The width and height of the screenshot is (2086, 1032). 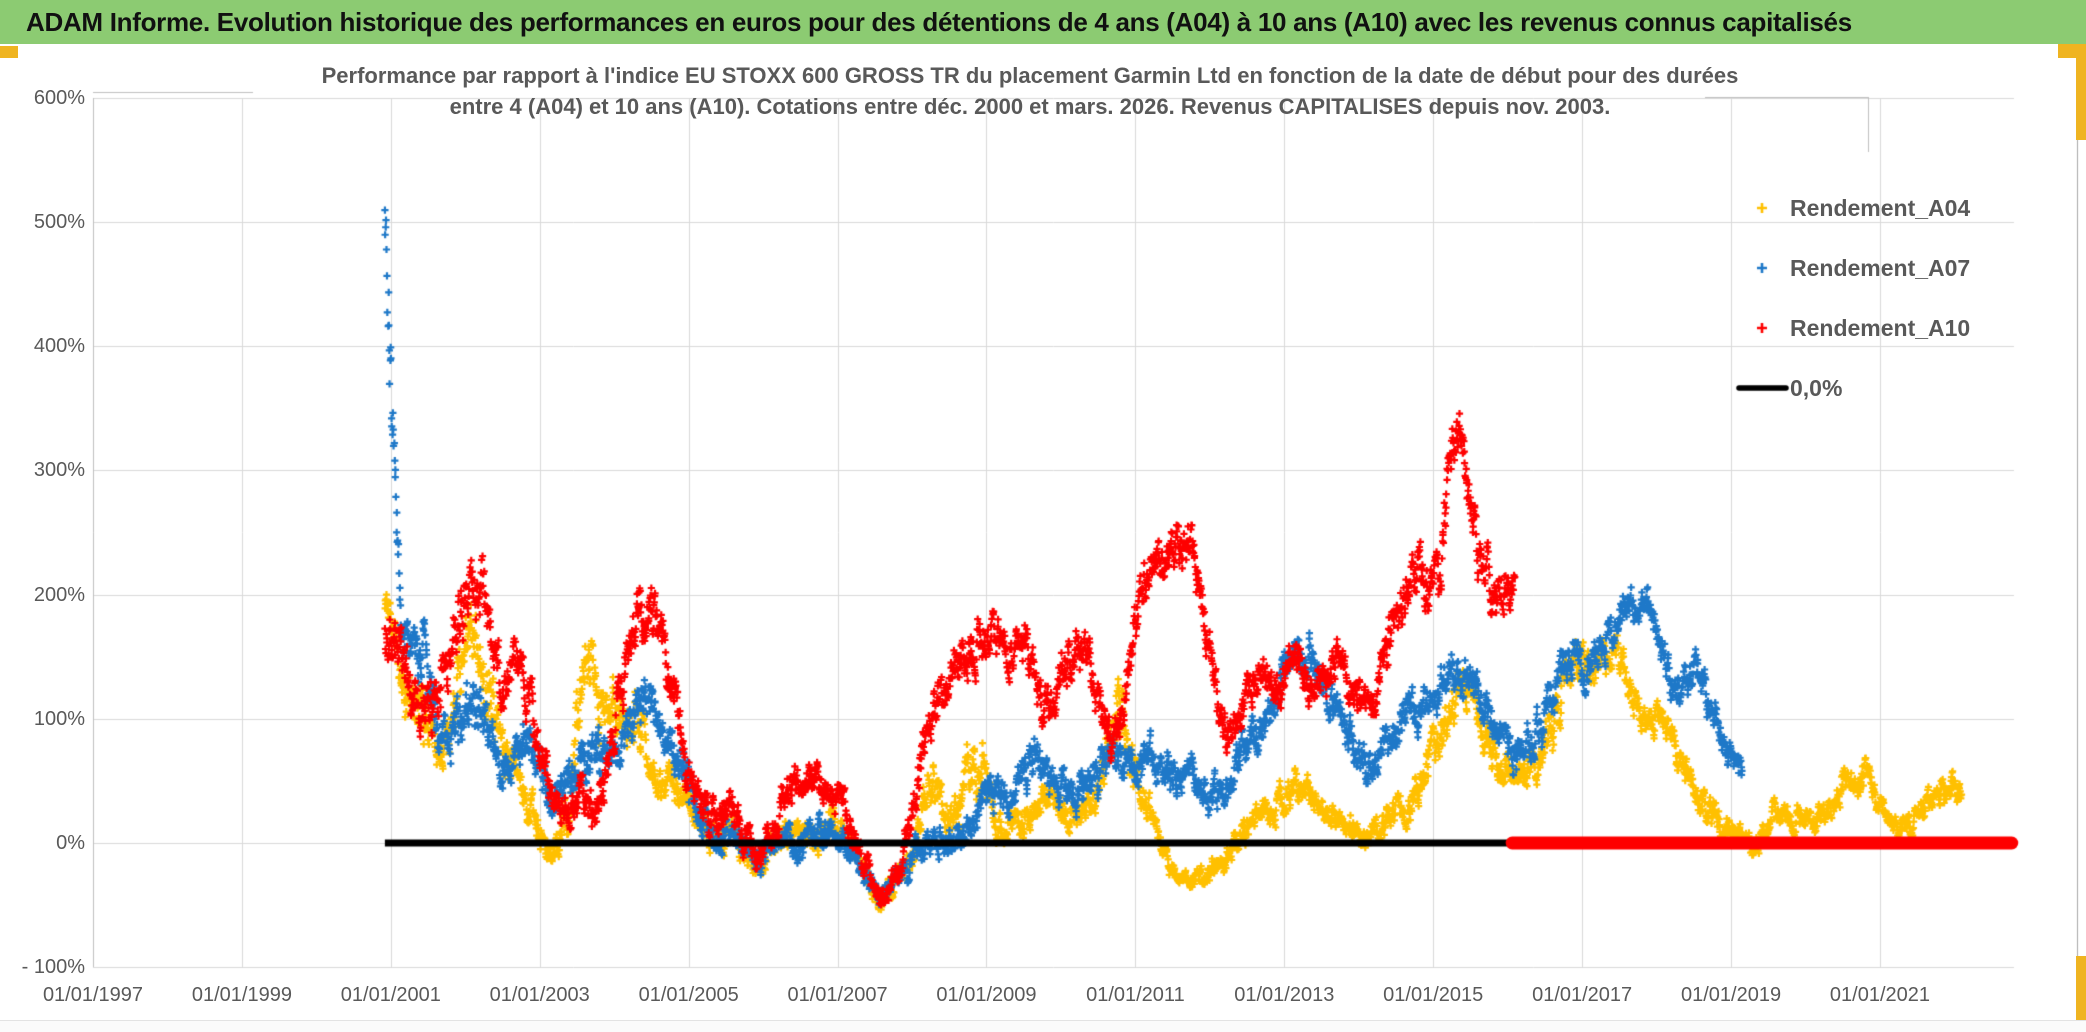 I want to click on legend-item-rendement-a10: Rendement_A10, so click(x=1880, y=328).